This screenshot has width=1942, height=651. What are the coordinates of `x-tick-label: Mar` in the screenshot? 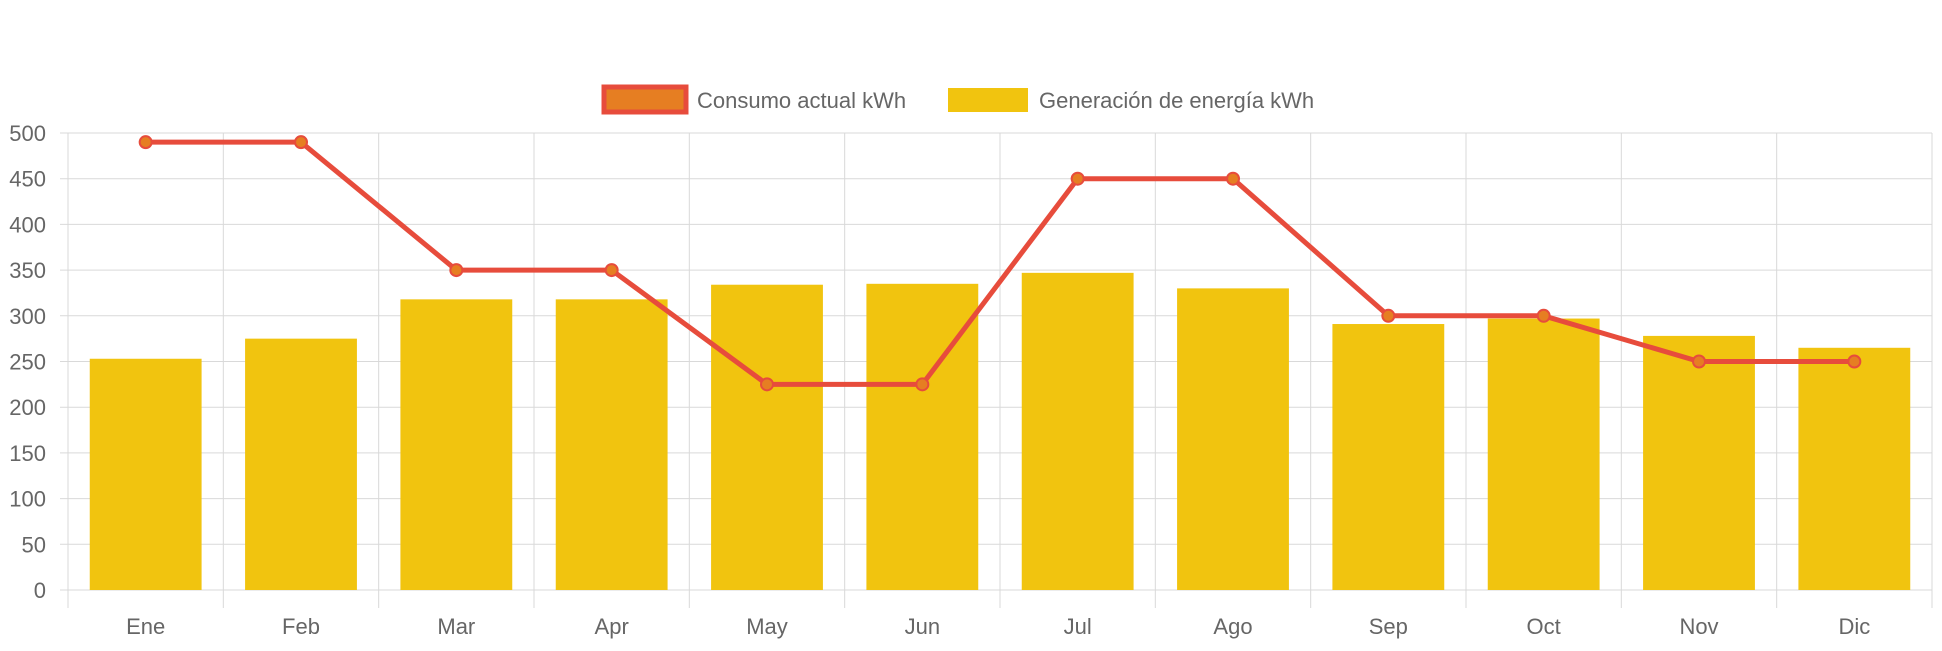 It's located at (456, 626).